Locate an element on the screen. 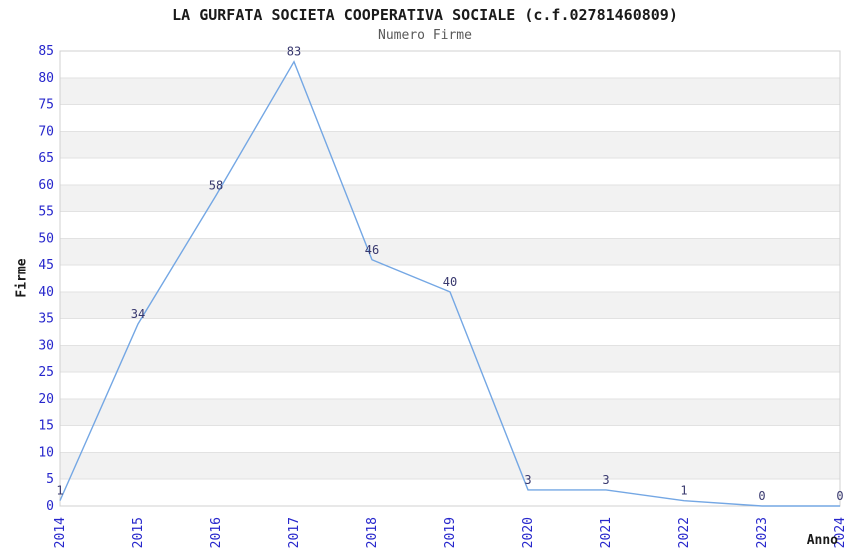 The image size is (850, 550). y-tick-label: 15 is located at coordinates (46, 426).